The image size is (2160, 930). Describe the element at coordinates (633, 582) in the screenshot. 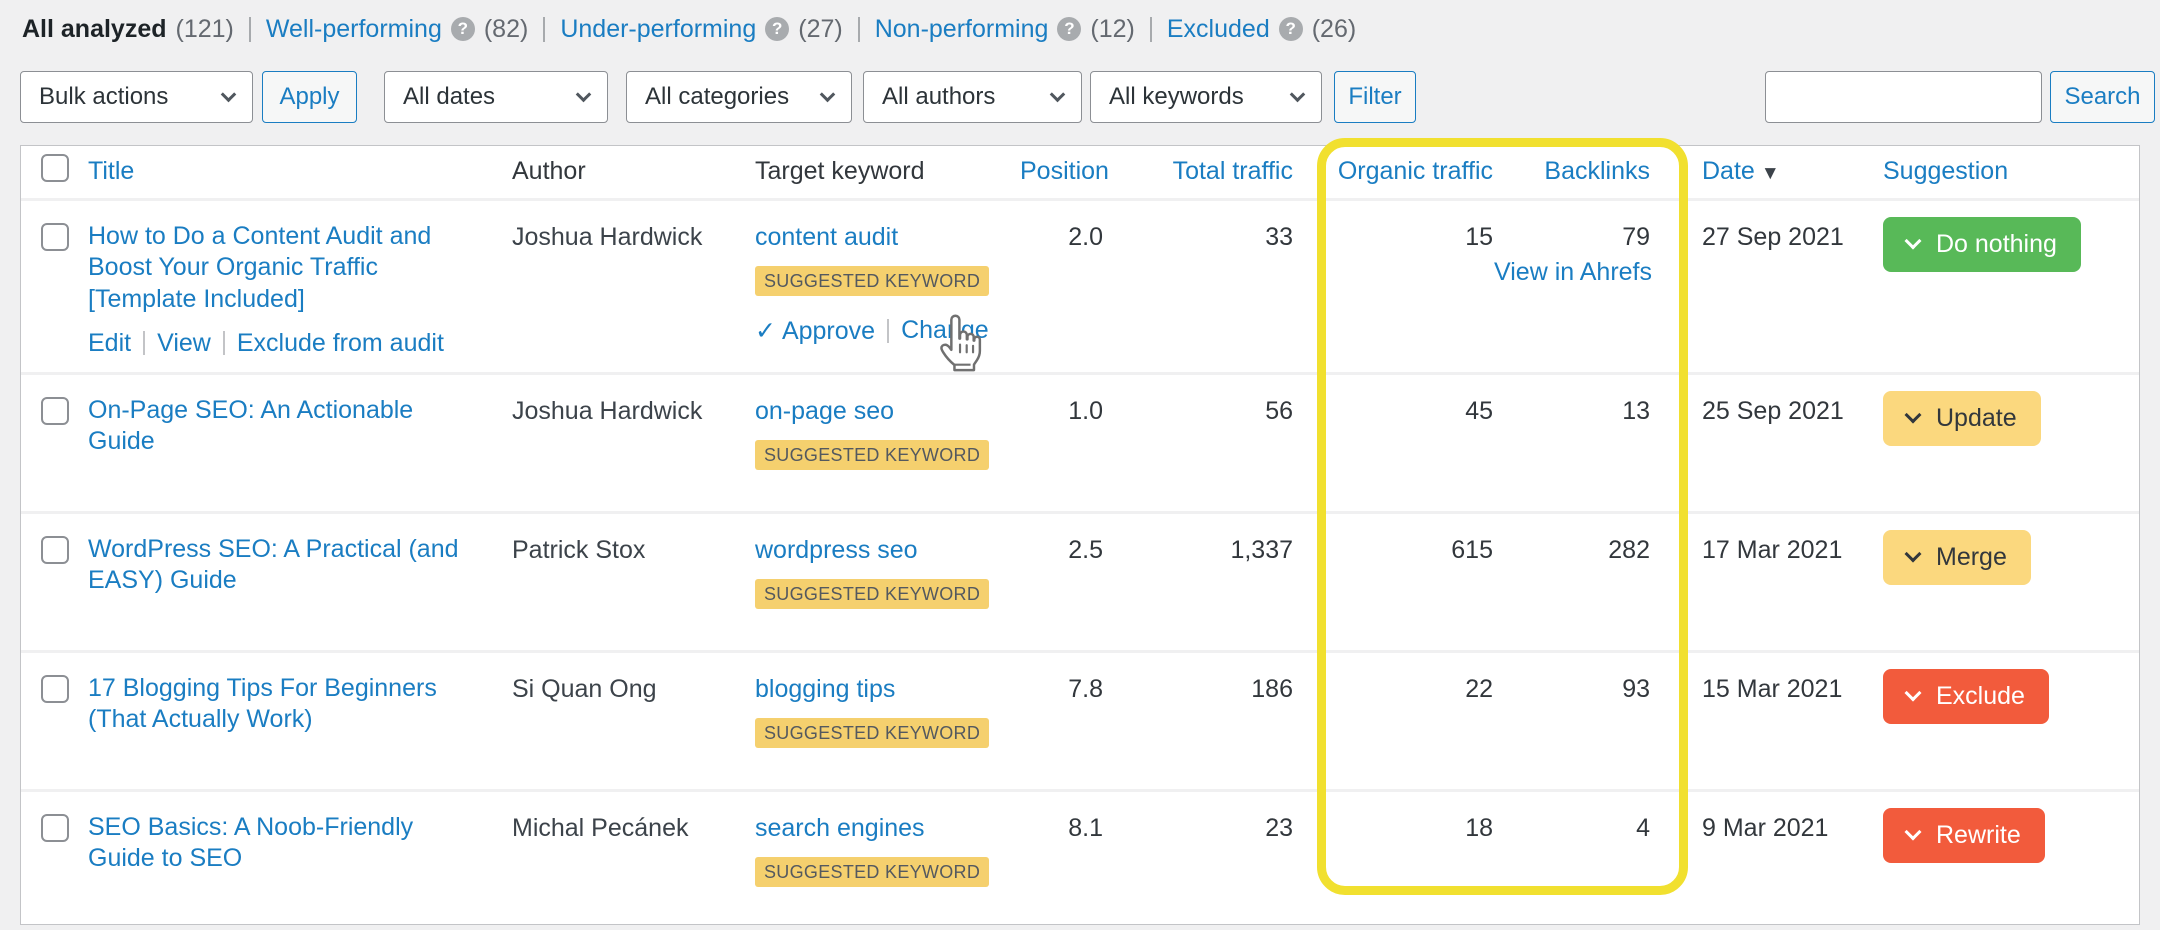

I see `author-cell: Patrick Stox` at that location.